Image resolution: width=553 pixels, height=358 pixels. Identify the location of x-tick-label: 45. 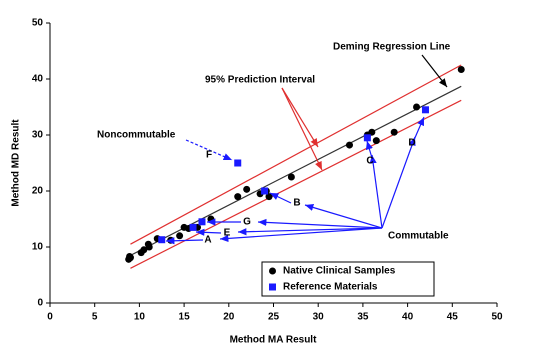
(453, 317).